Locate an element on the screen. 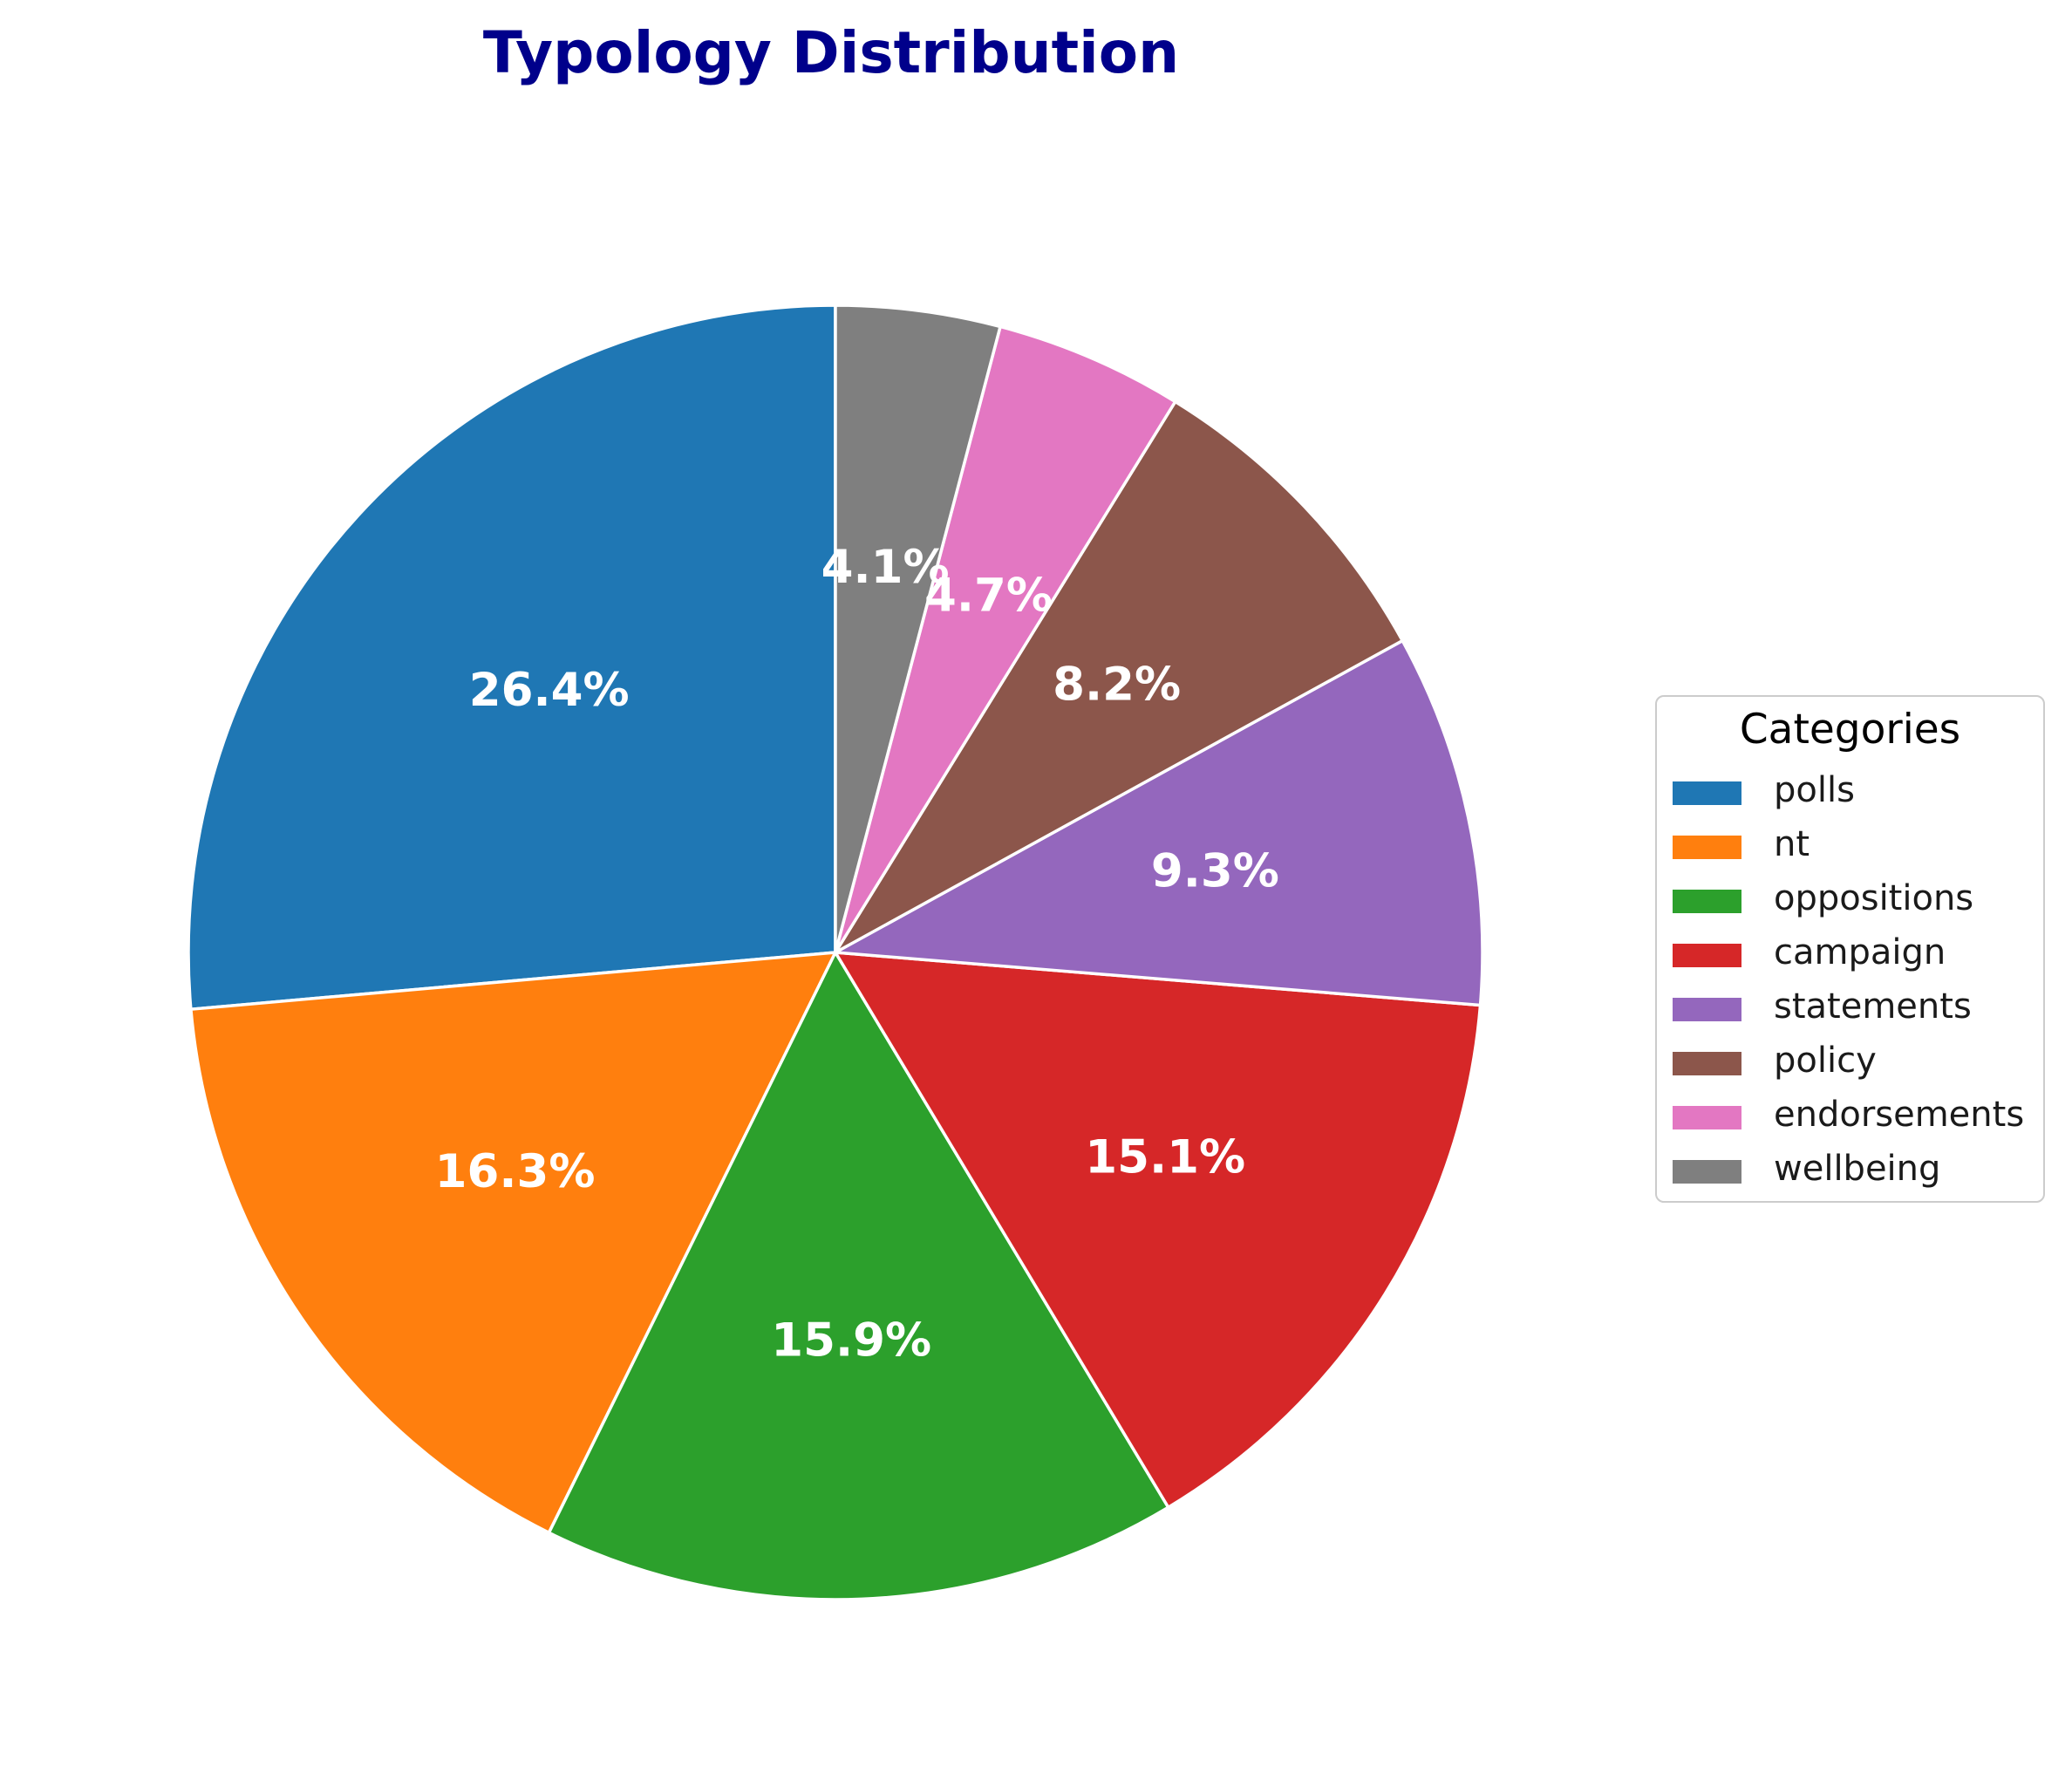 The width and height of the screenshot is (2072, 1781). legend-label-oppositions: oppositions is located at coordinates (1874, 898).